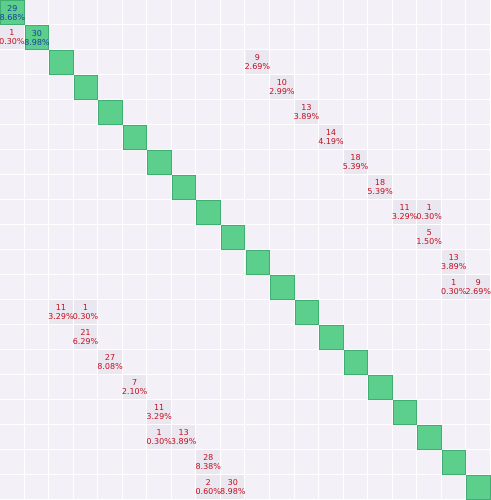  Describe the element at coordinates (12, 37) in the screenshot. I see `cell: 1 0.30%` at that location.